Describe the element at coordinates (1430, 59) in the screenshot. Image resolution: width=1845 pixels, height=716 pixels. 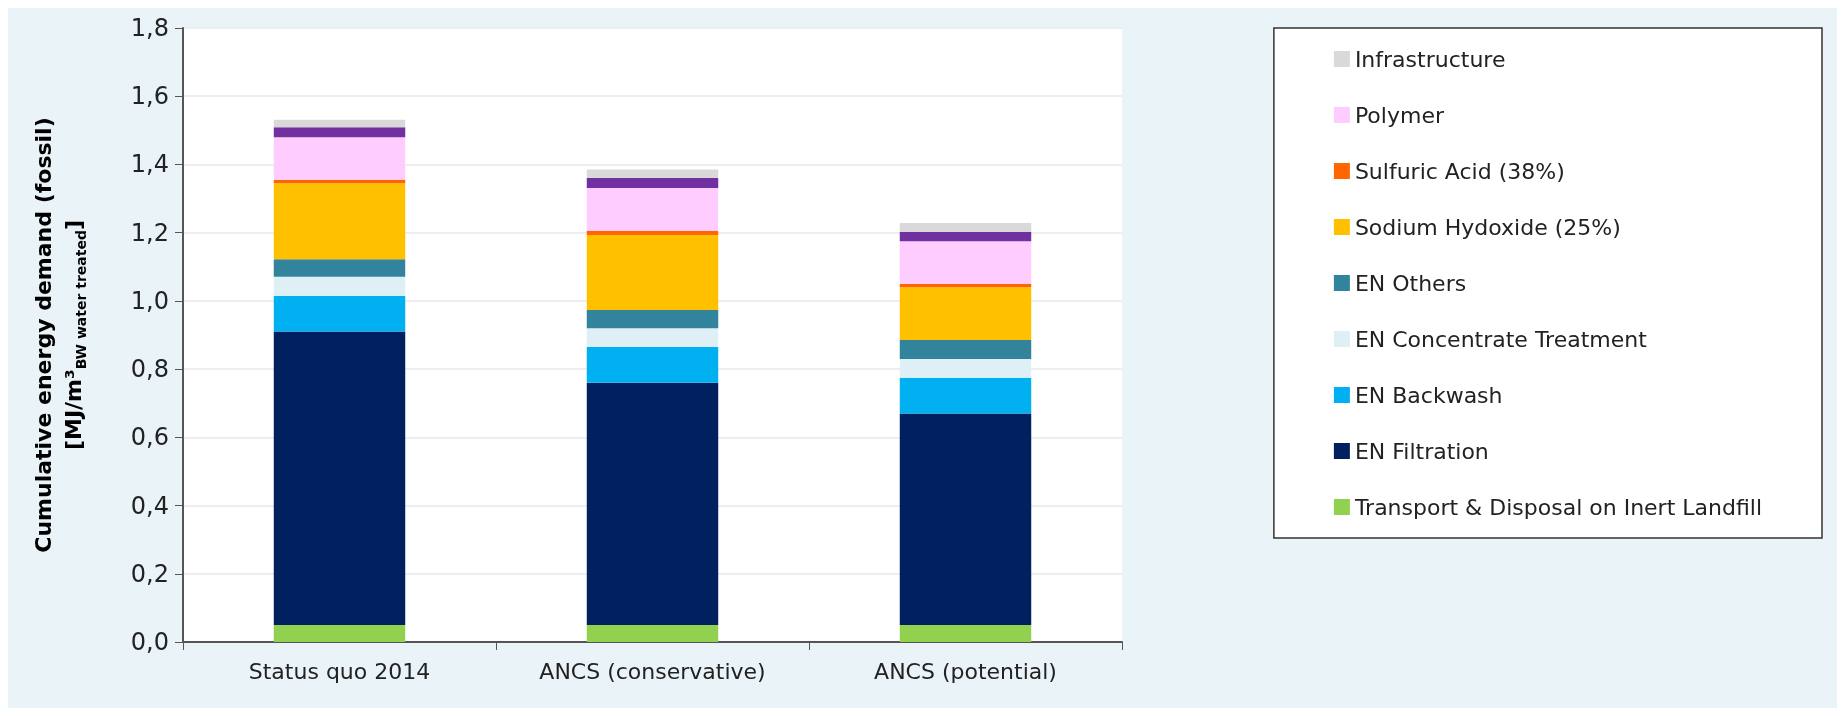
I see `legend-label: Infrastructure` at that location.